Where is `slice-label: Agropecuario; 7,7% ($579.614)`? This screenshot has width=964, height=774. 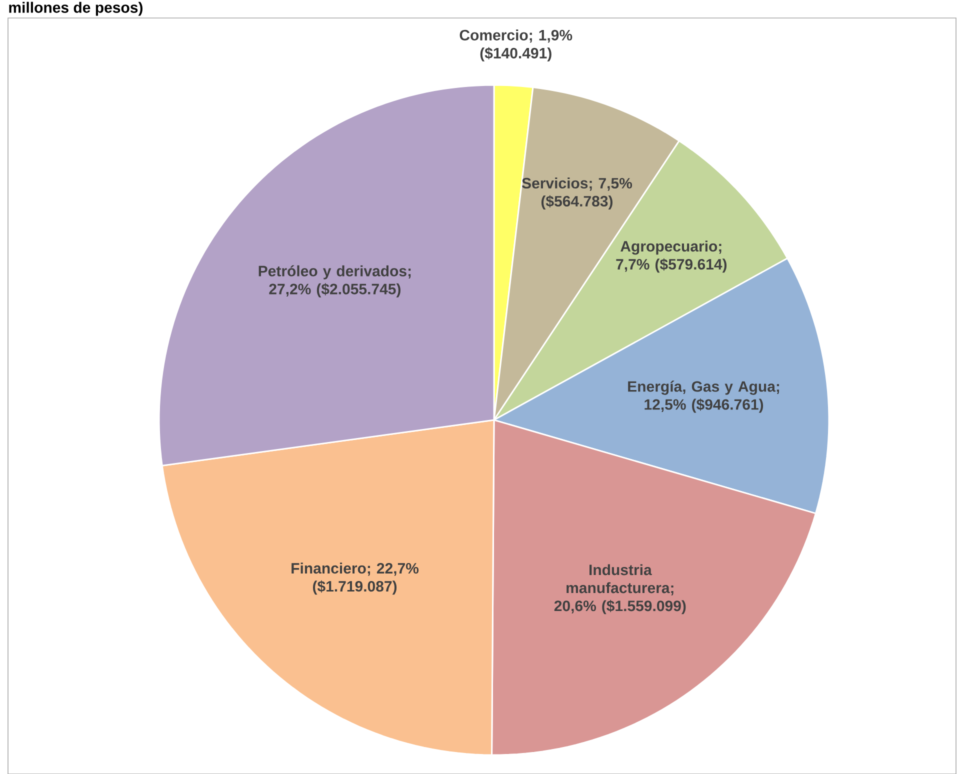 slice-label: Agropecuario; 7,7% ($579.614) is located at coordinates (671, 256).